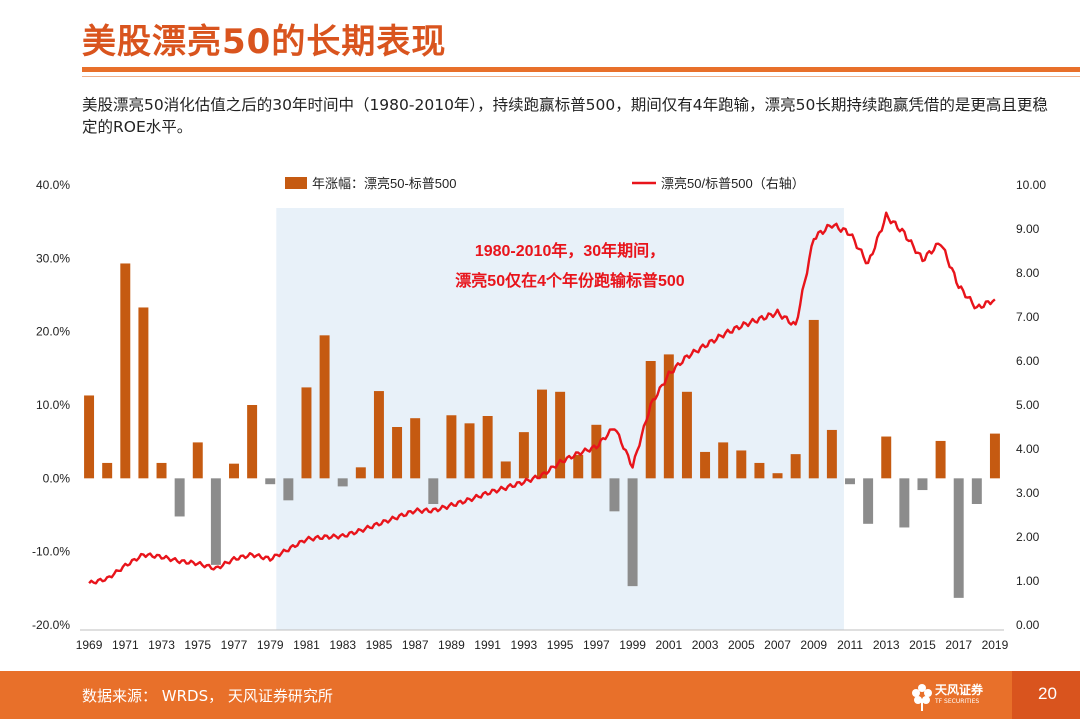 This screenshot has width=1080, height=719. Describe the element at coordinates (733, 183) in the screenshot. I see `legend-label-line: 漂亮50/标普500（右轴）` at that location.